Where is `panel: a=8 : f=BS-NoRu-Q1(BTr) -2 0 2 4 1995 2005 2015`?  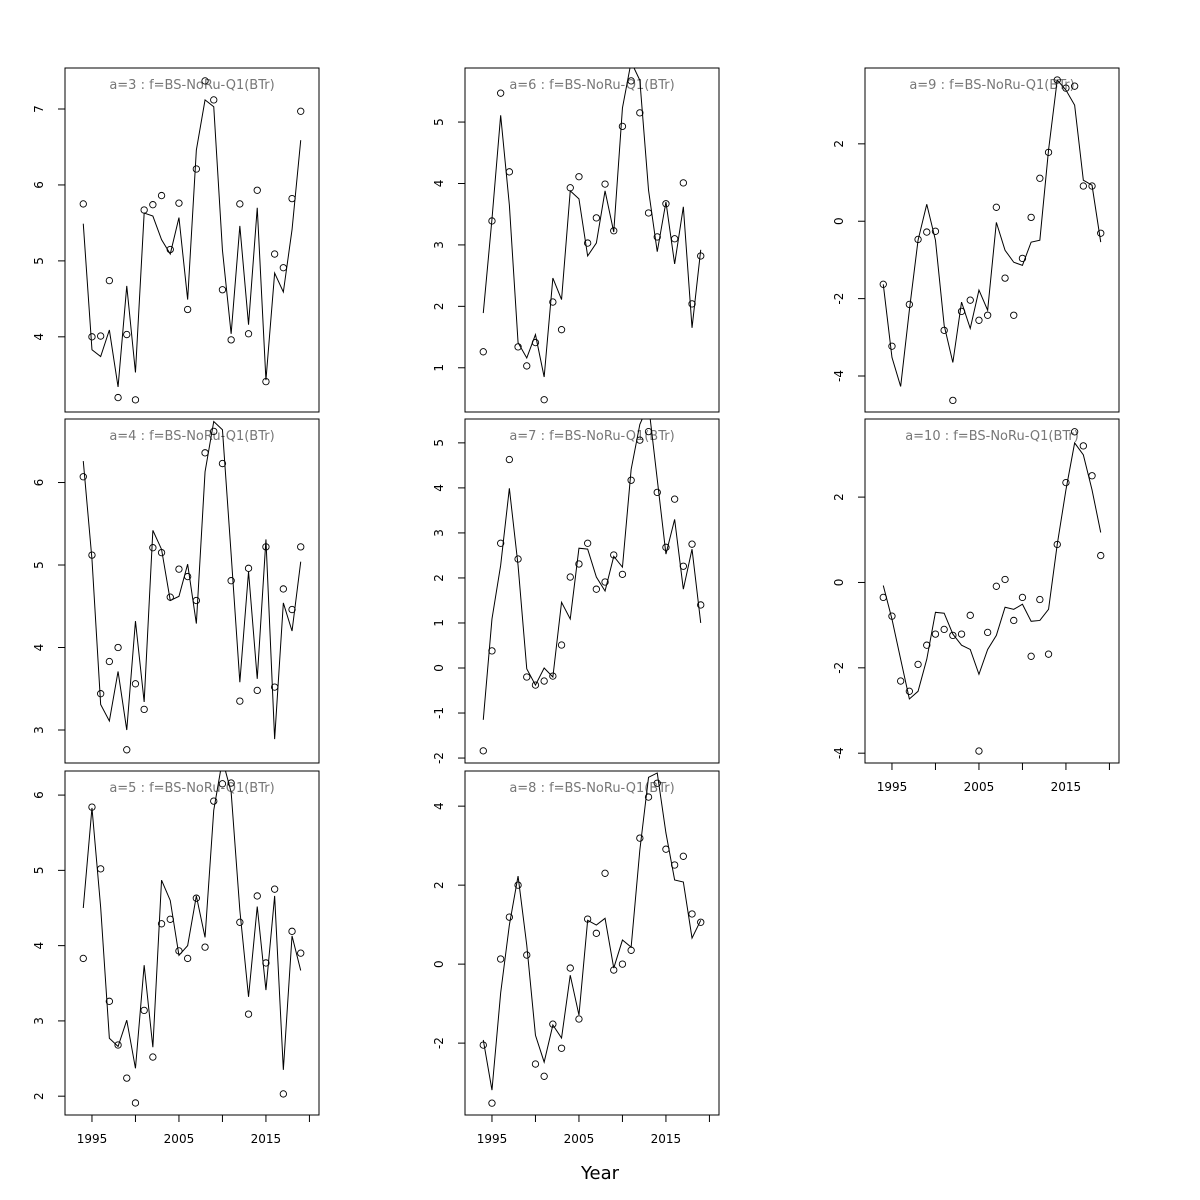
panel: a=8 : f=BS-NoRu-Q1(BTr) -2 0 2 4 1995 2005 2015 is located at coordinates (576, 958).